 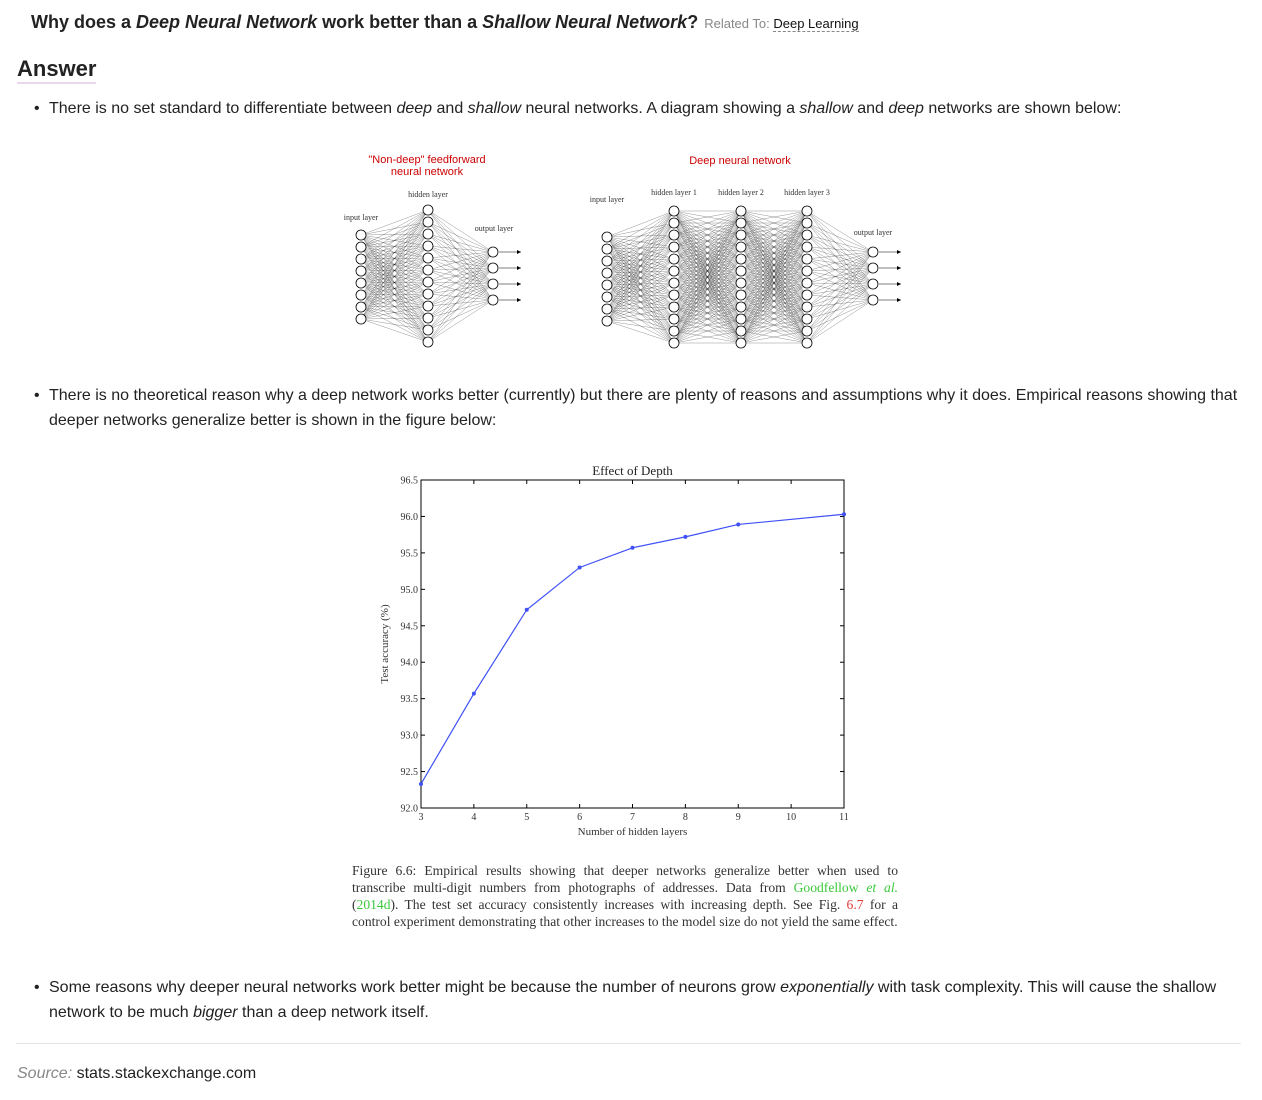 What do you see at coordinates (607, 199) in the screenshot?
I see `layer-label: input layer` at bounding box center [607, 199].